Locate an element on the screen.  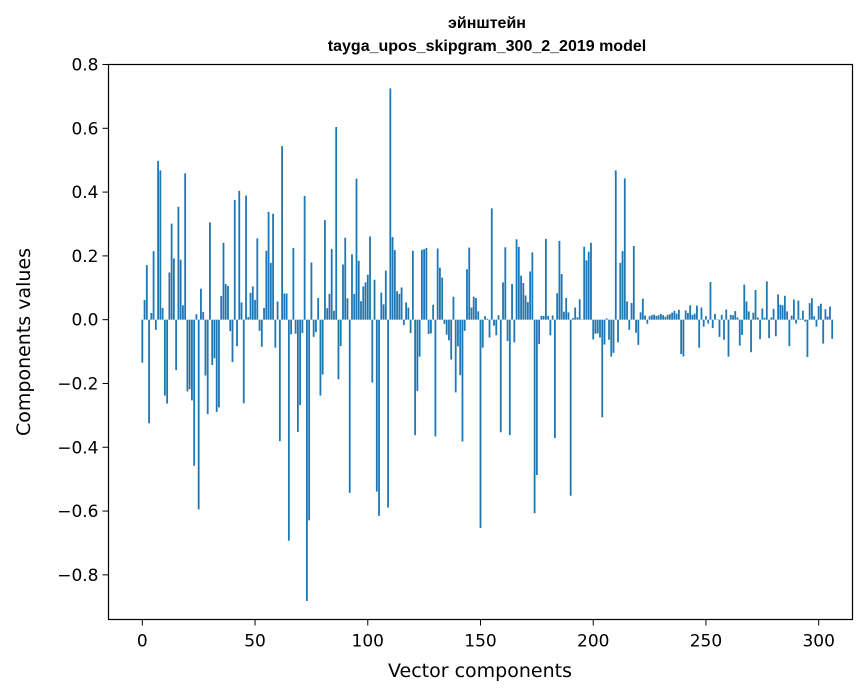
chart-subtitle: tayga_upos_skipgram_300_2_2019 model is located at coordinates (487, 46).